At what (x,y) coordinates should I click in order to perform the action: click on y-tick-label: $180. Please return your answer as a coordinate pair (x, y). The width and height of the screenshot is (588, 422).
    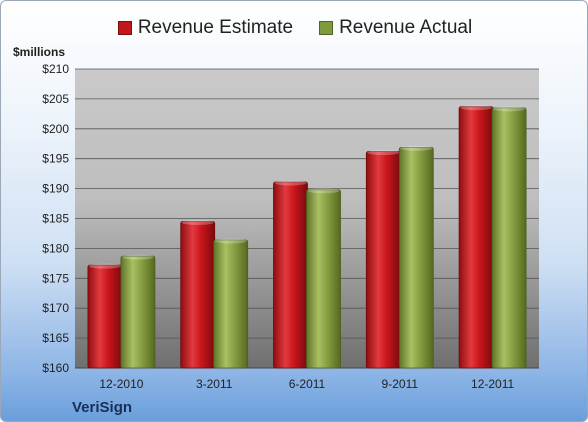
    Looking at the image, I should click on (55, 248).